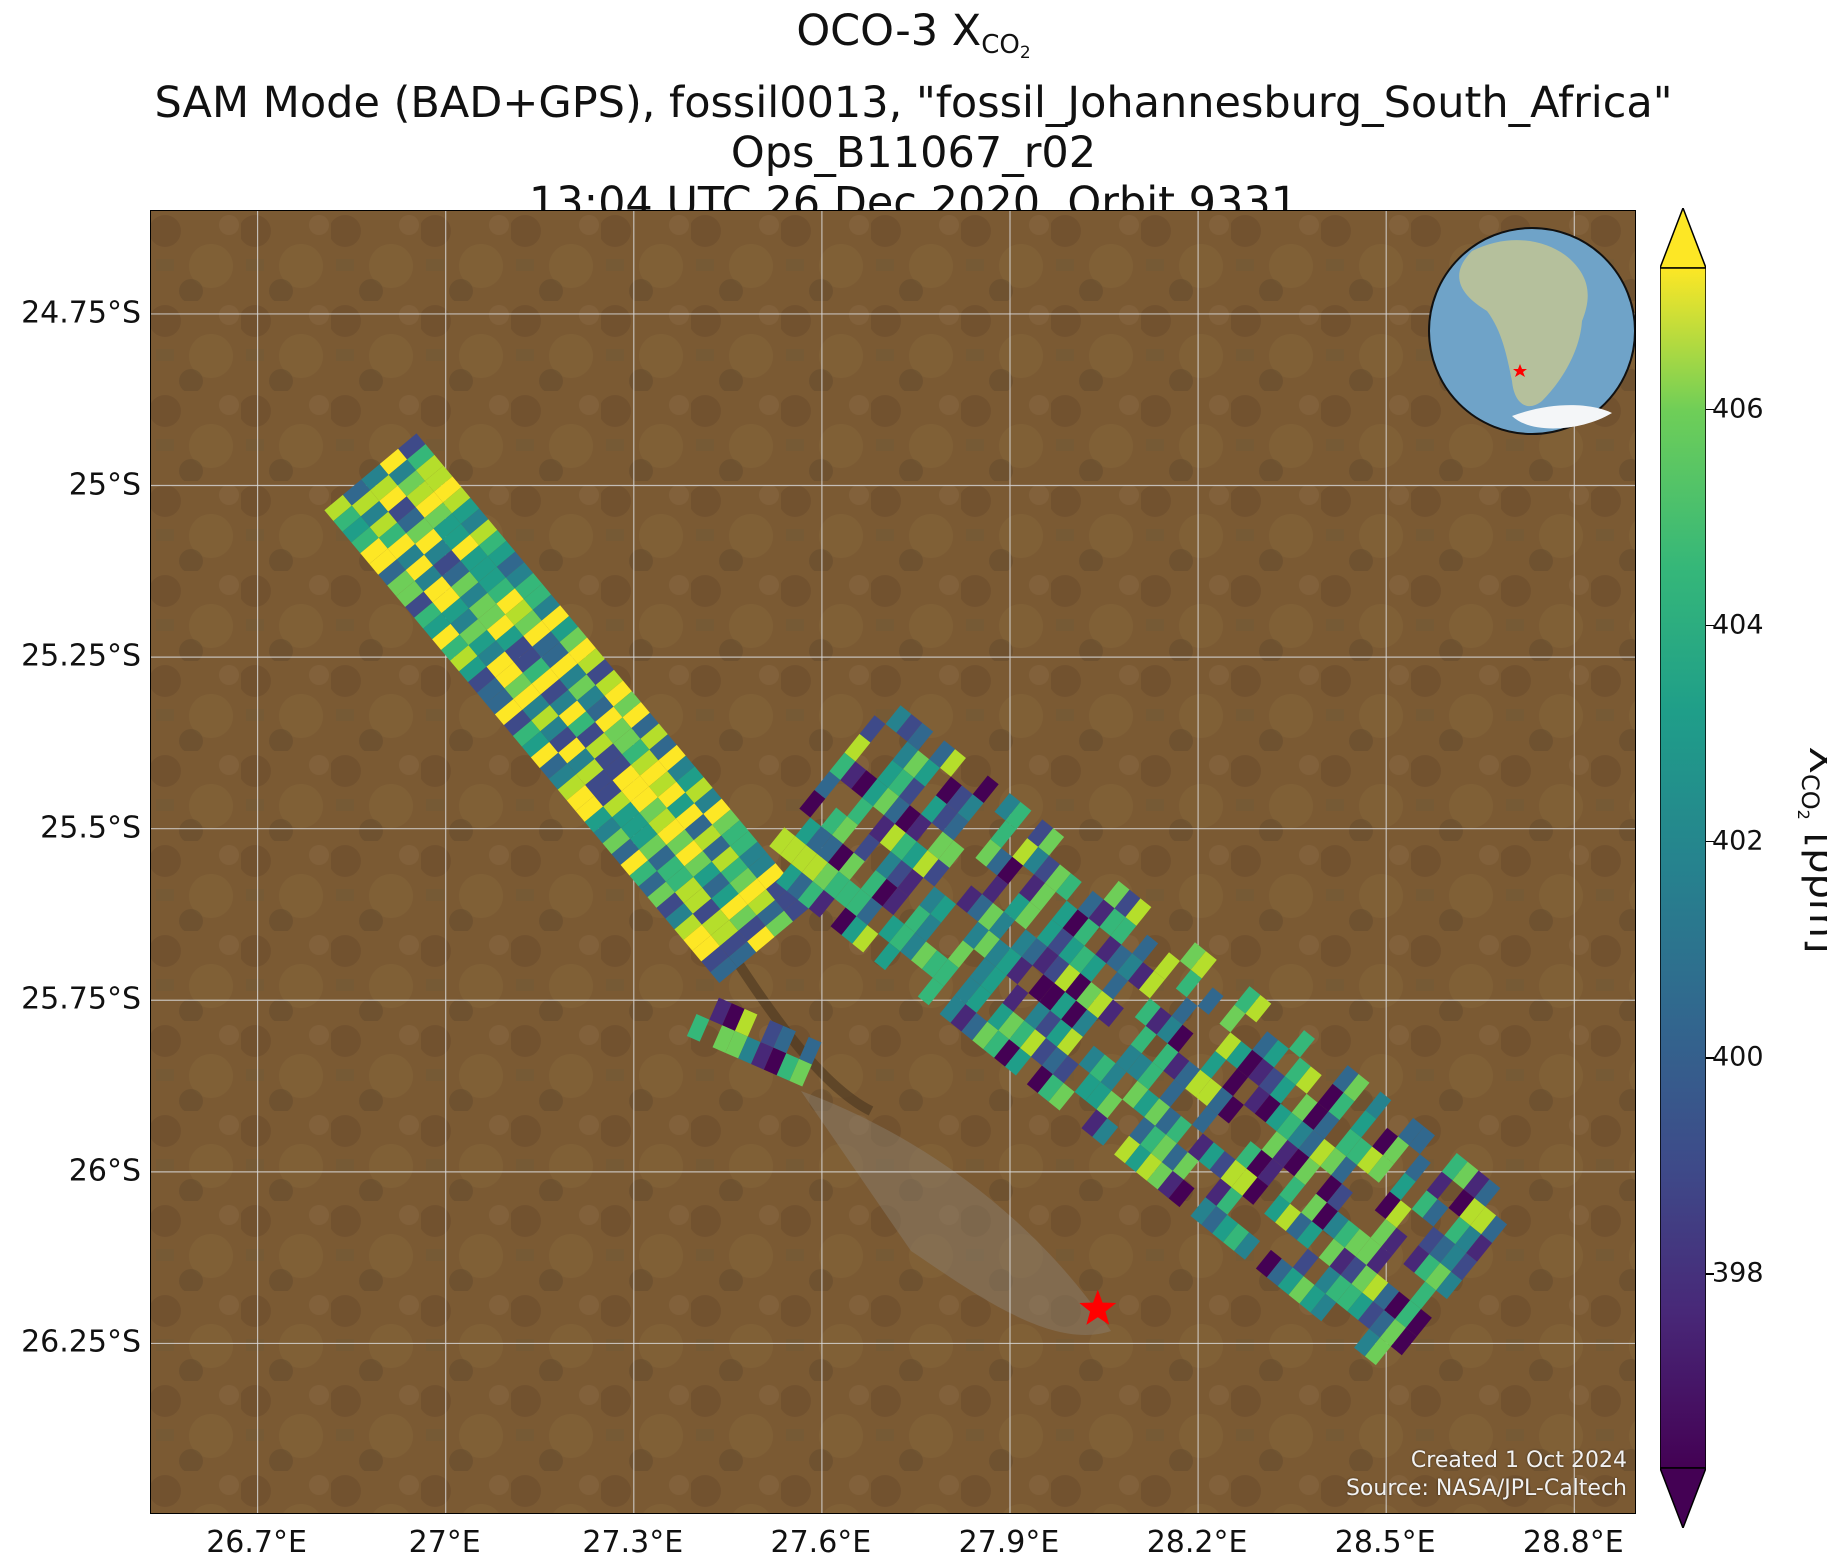  I want to click on colorbar-top-extend, so click(1683, 238).